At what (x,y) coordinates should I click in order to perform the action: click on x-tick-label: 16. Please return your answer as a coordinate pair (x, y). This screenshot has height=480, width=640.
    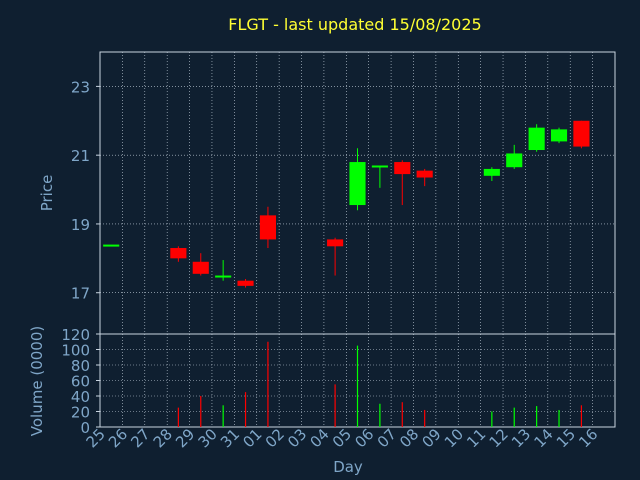
    Looking at the image, I should click on (588, 438).